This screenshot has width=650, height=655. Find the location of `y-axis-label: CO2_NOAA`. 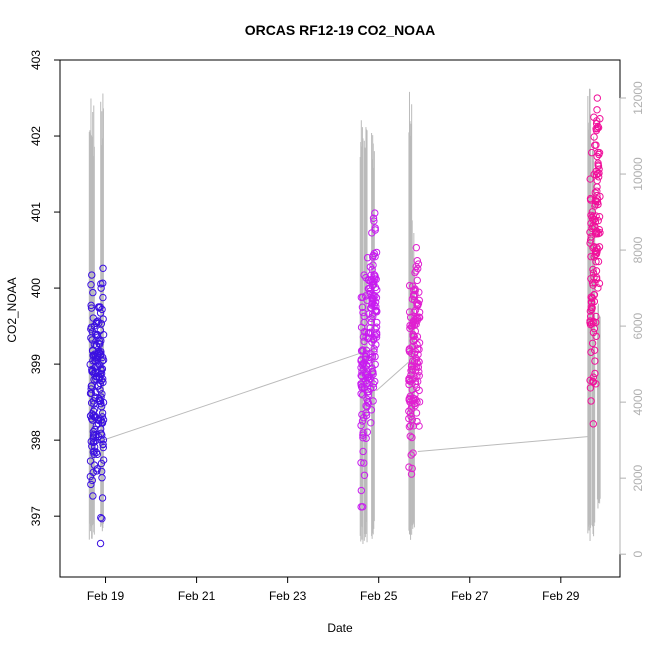

y-axis-label: CO2_NOAA is located at coordinates (12, 309).